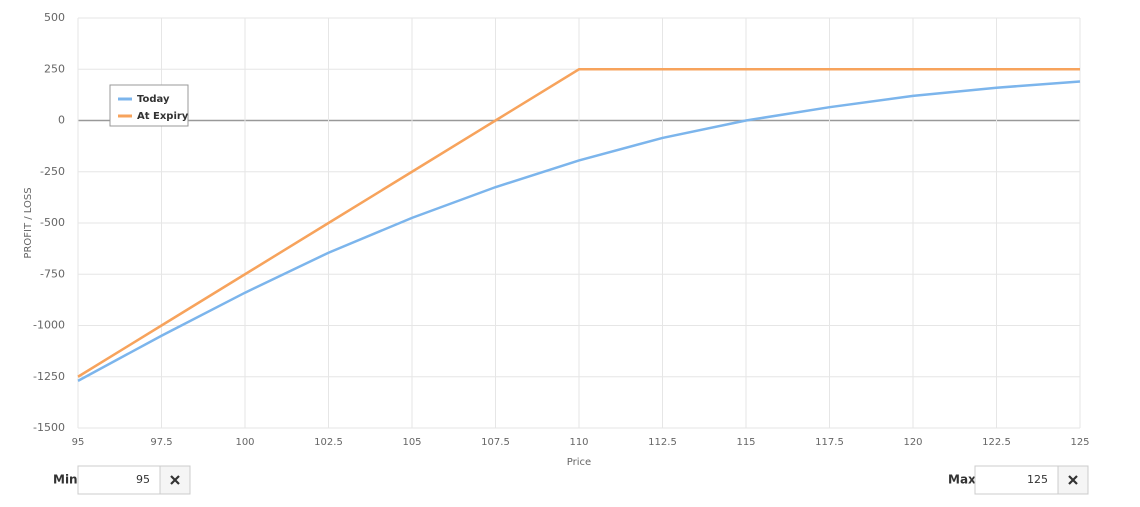 The height and width of the screenshot is (507, 1140). Describe the element at coordinates (52, 171) in the screenshot. I see `y-tick-label: -250` at that location.